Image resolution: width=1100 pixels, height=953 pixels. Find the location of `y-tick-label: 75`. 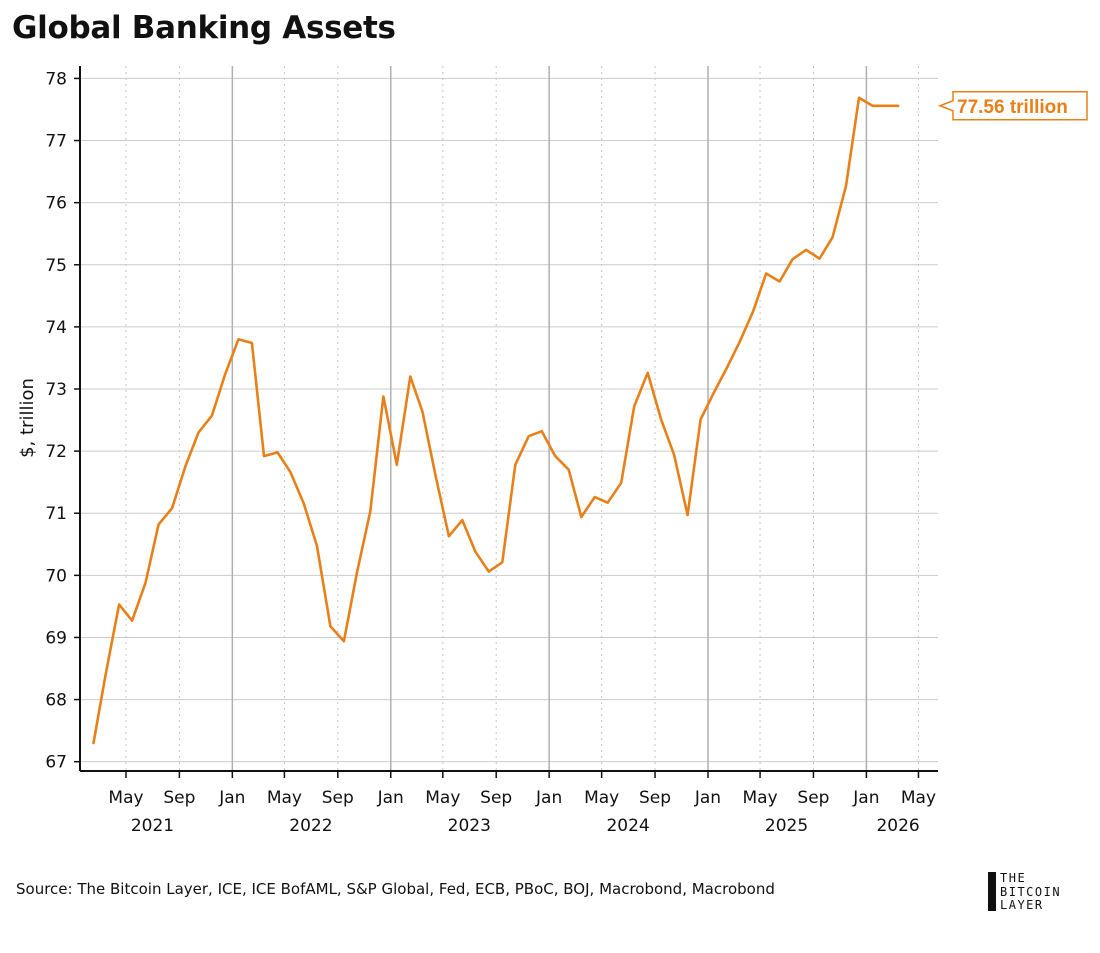

y-tick-label: 75 is located at coordinates (56, 266).